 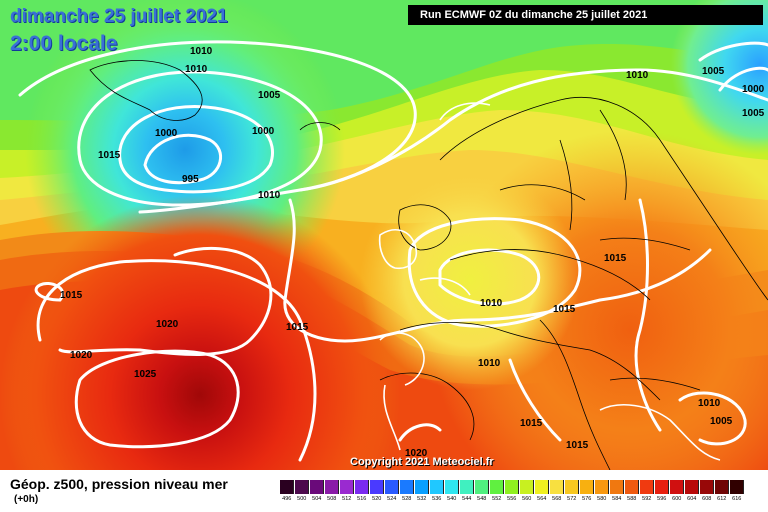 I want to click on scale-tick-label: 564, so click(x=542, y=499).